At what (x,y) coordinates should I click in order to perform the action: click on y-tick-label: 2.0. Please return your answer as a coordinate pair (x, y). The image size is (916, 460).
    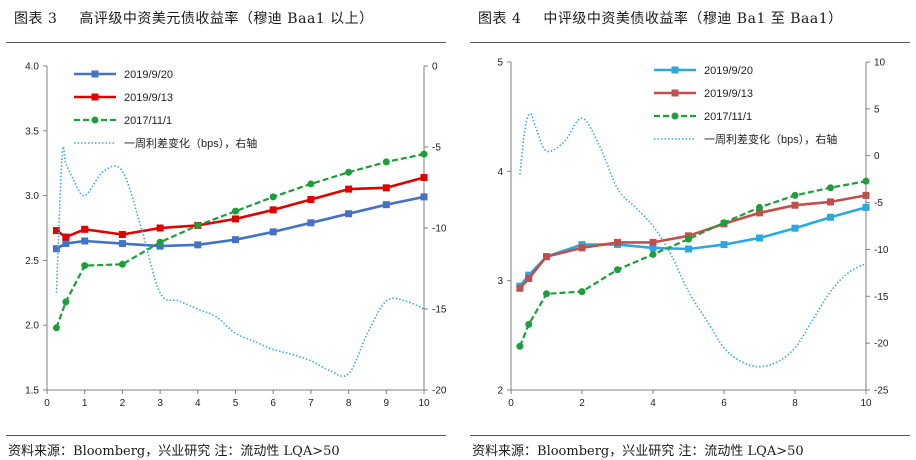
    Looking at the image, I should click on (32, 326).